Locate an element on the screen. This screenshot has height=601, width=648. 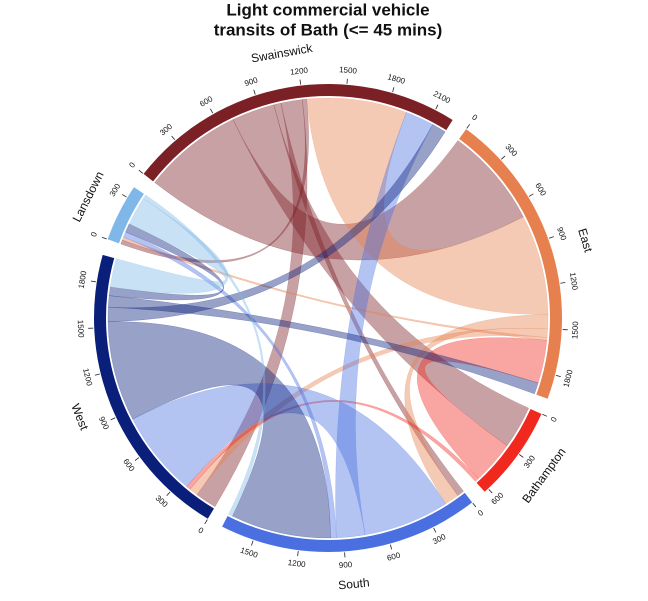
chart-title: Light commercial vehicle is located at coordinates (327, 9).